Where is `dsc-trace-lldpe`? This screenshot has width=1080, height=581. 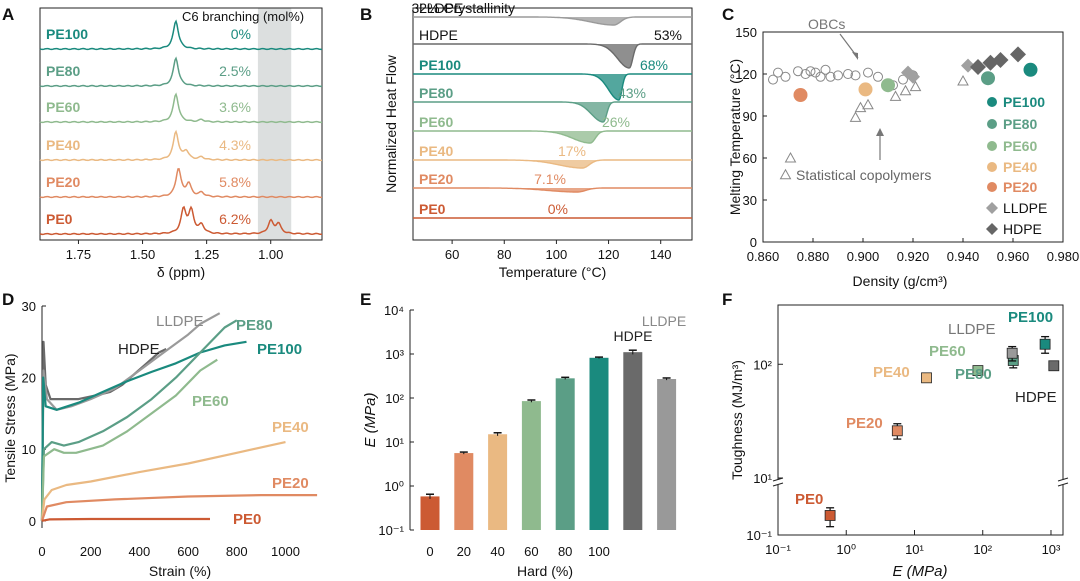 dsc-trace-lldpe is located at coordinates (552, 21).